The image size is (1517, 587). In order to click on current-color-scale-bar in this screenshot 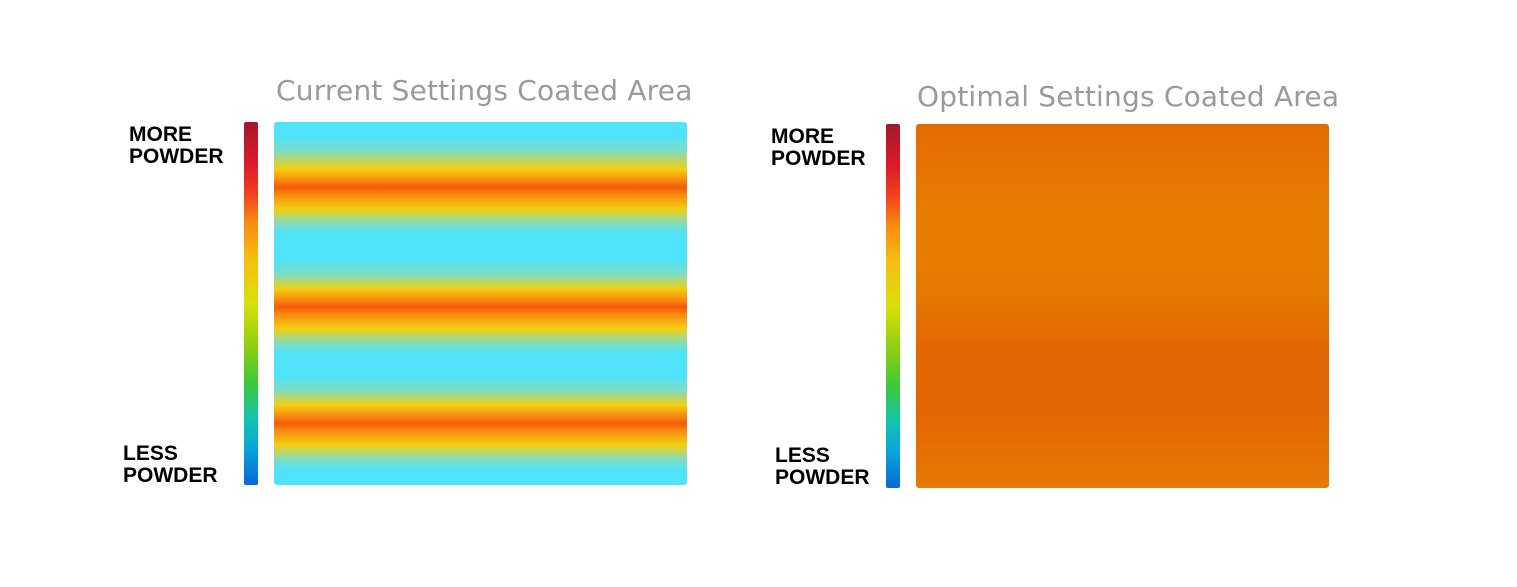, I will do `click(251, 303)`.